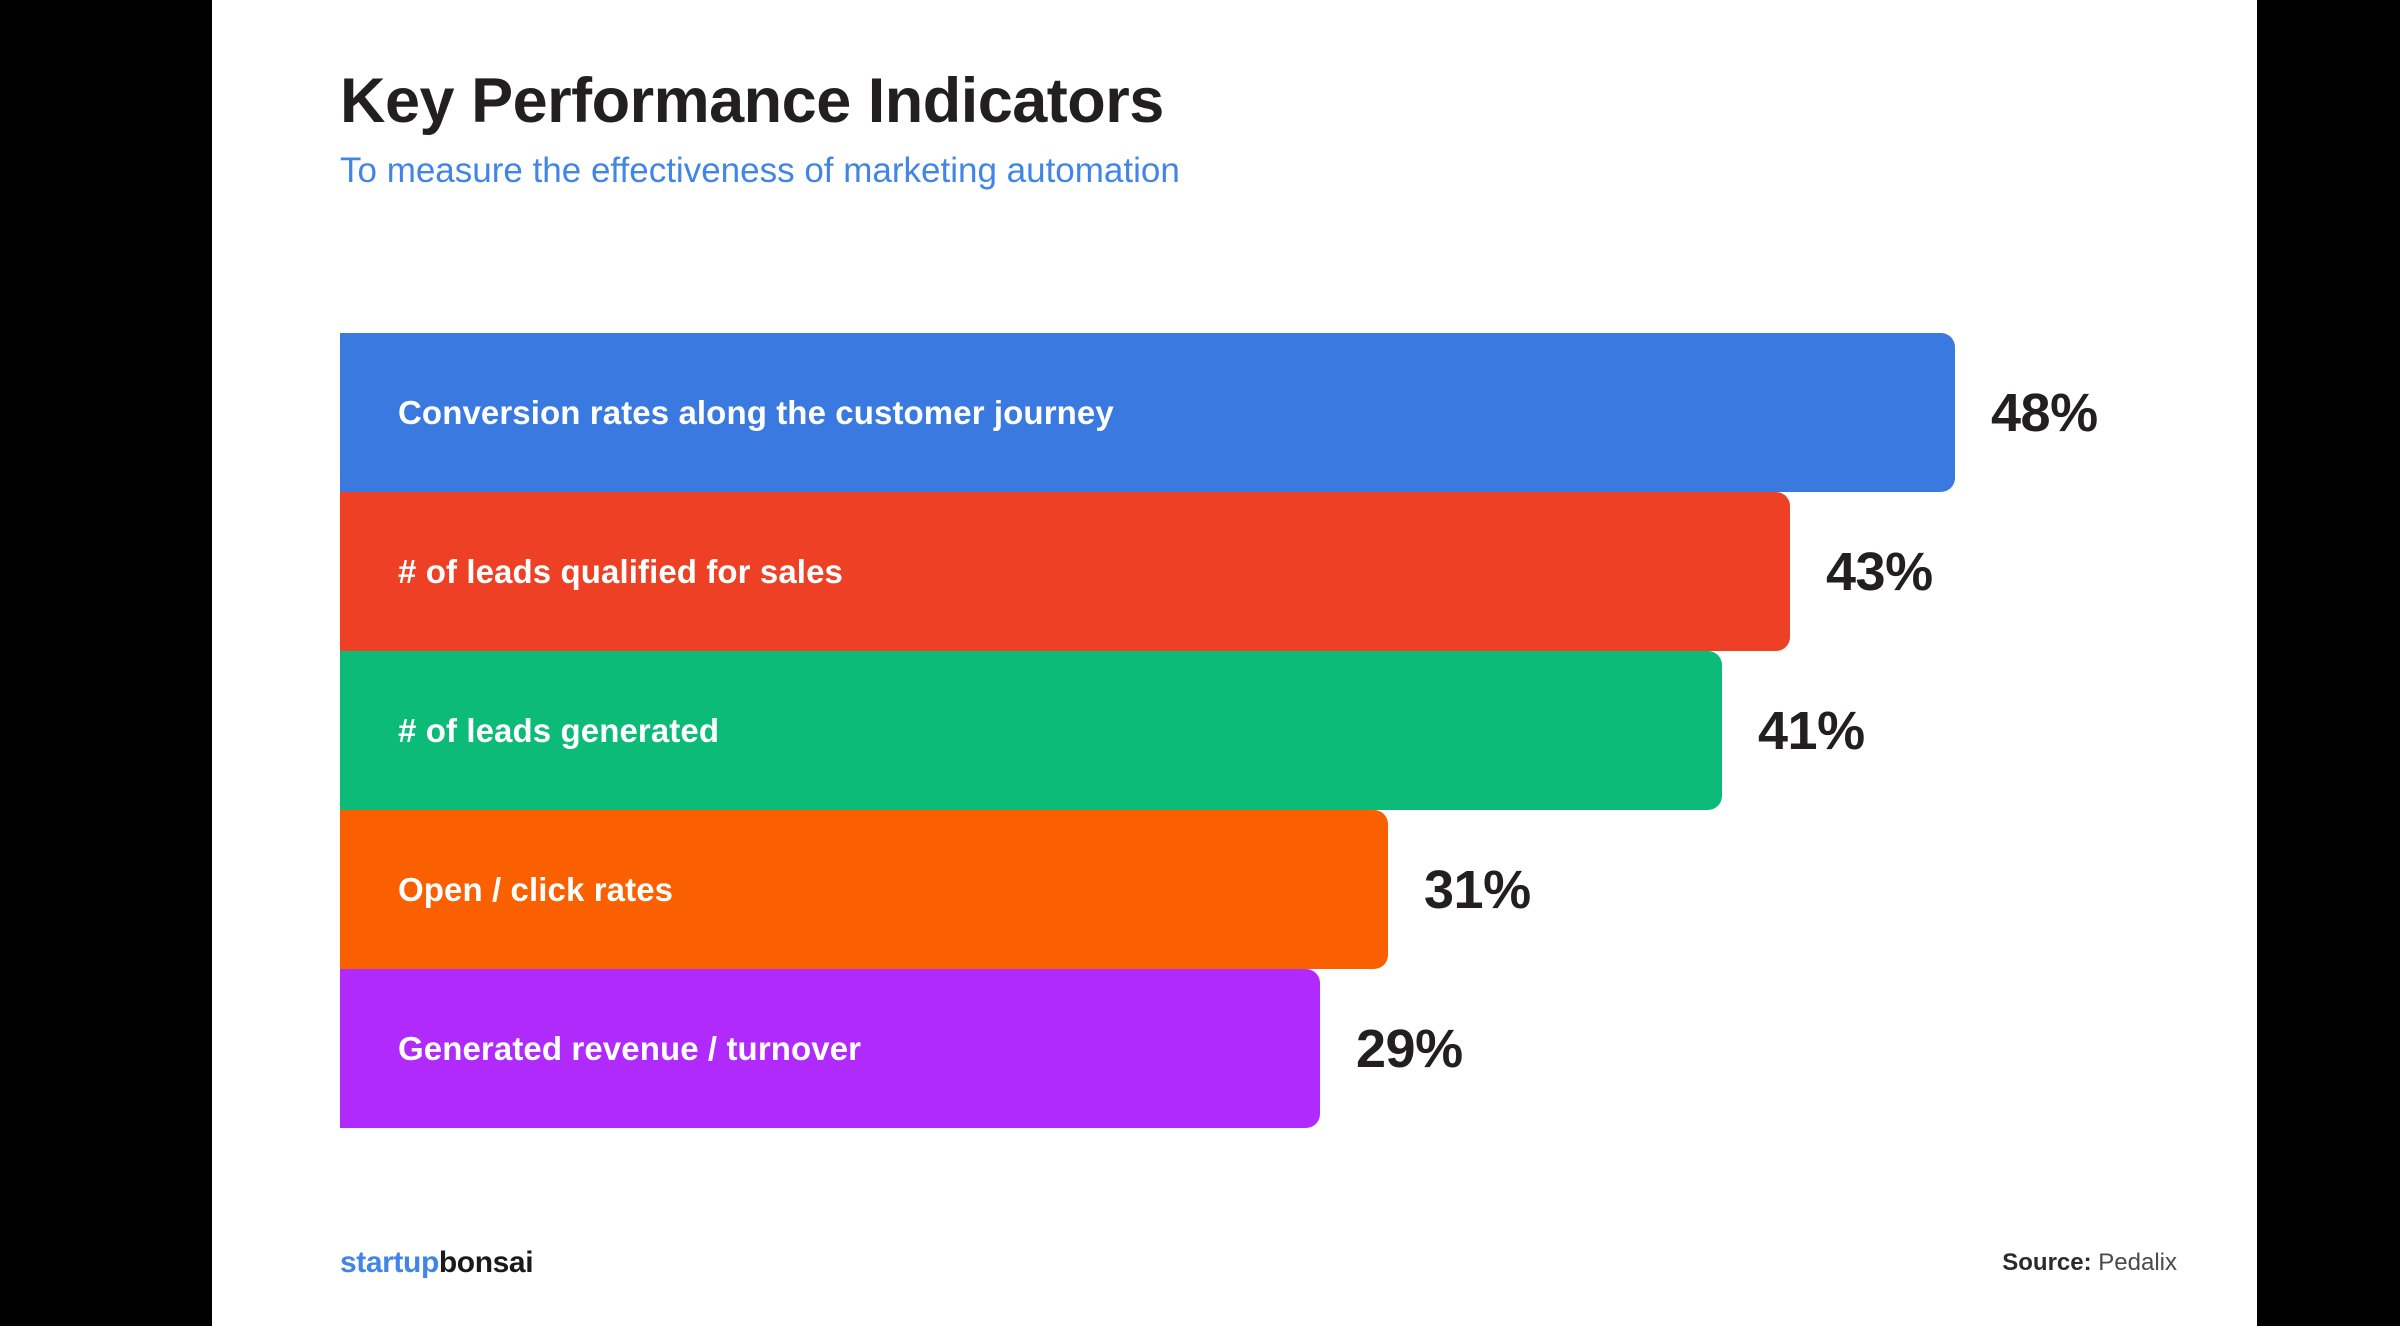 The image size is (2400, 1326). Describe the element at coordinates (2047, 1262) in the screenshot. I see `source-label: Source:` at that location.